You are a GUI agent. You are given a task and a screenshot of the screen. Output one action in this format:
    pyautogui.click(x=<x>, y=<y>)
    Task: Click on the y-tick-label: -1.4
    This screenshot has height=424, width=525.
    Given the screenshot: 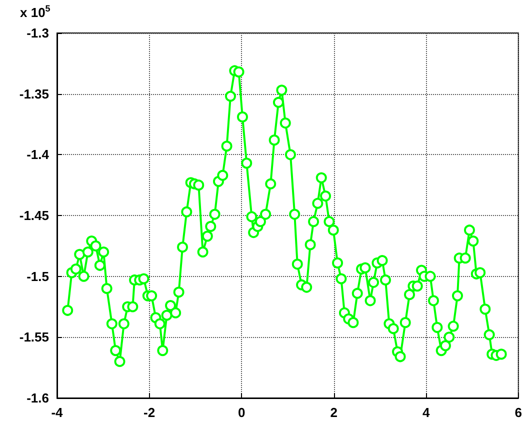 What is the action you would take?
    pyautogui.click(x=38, y=154)
    